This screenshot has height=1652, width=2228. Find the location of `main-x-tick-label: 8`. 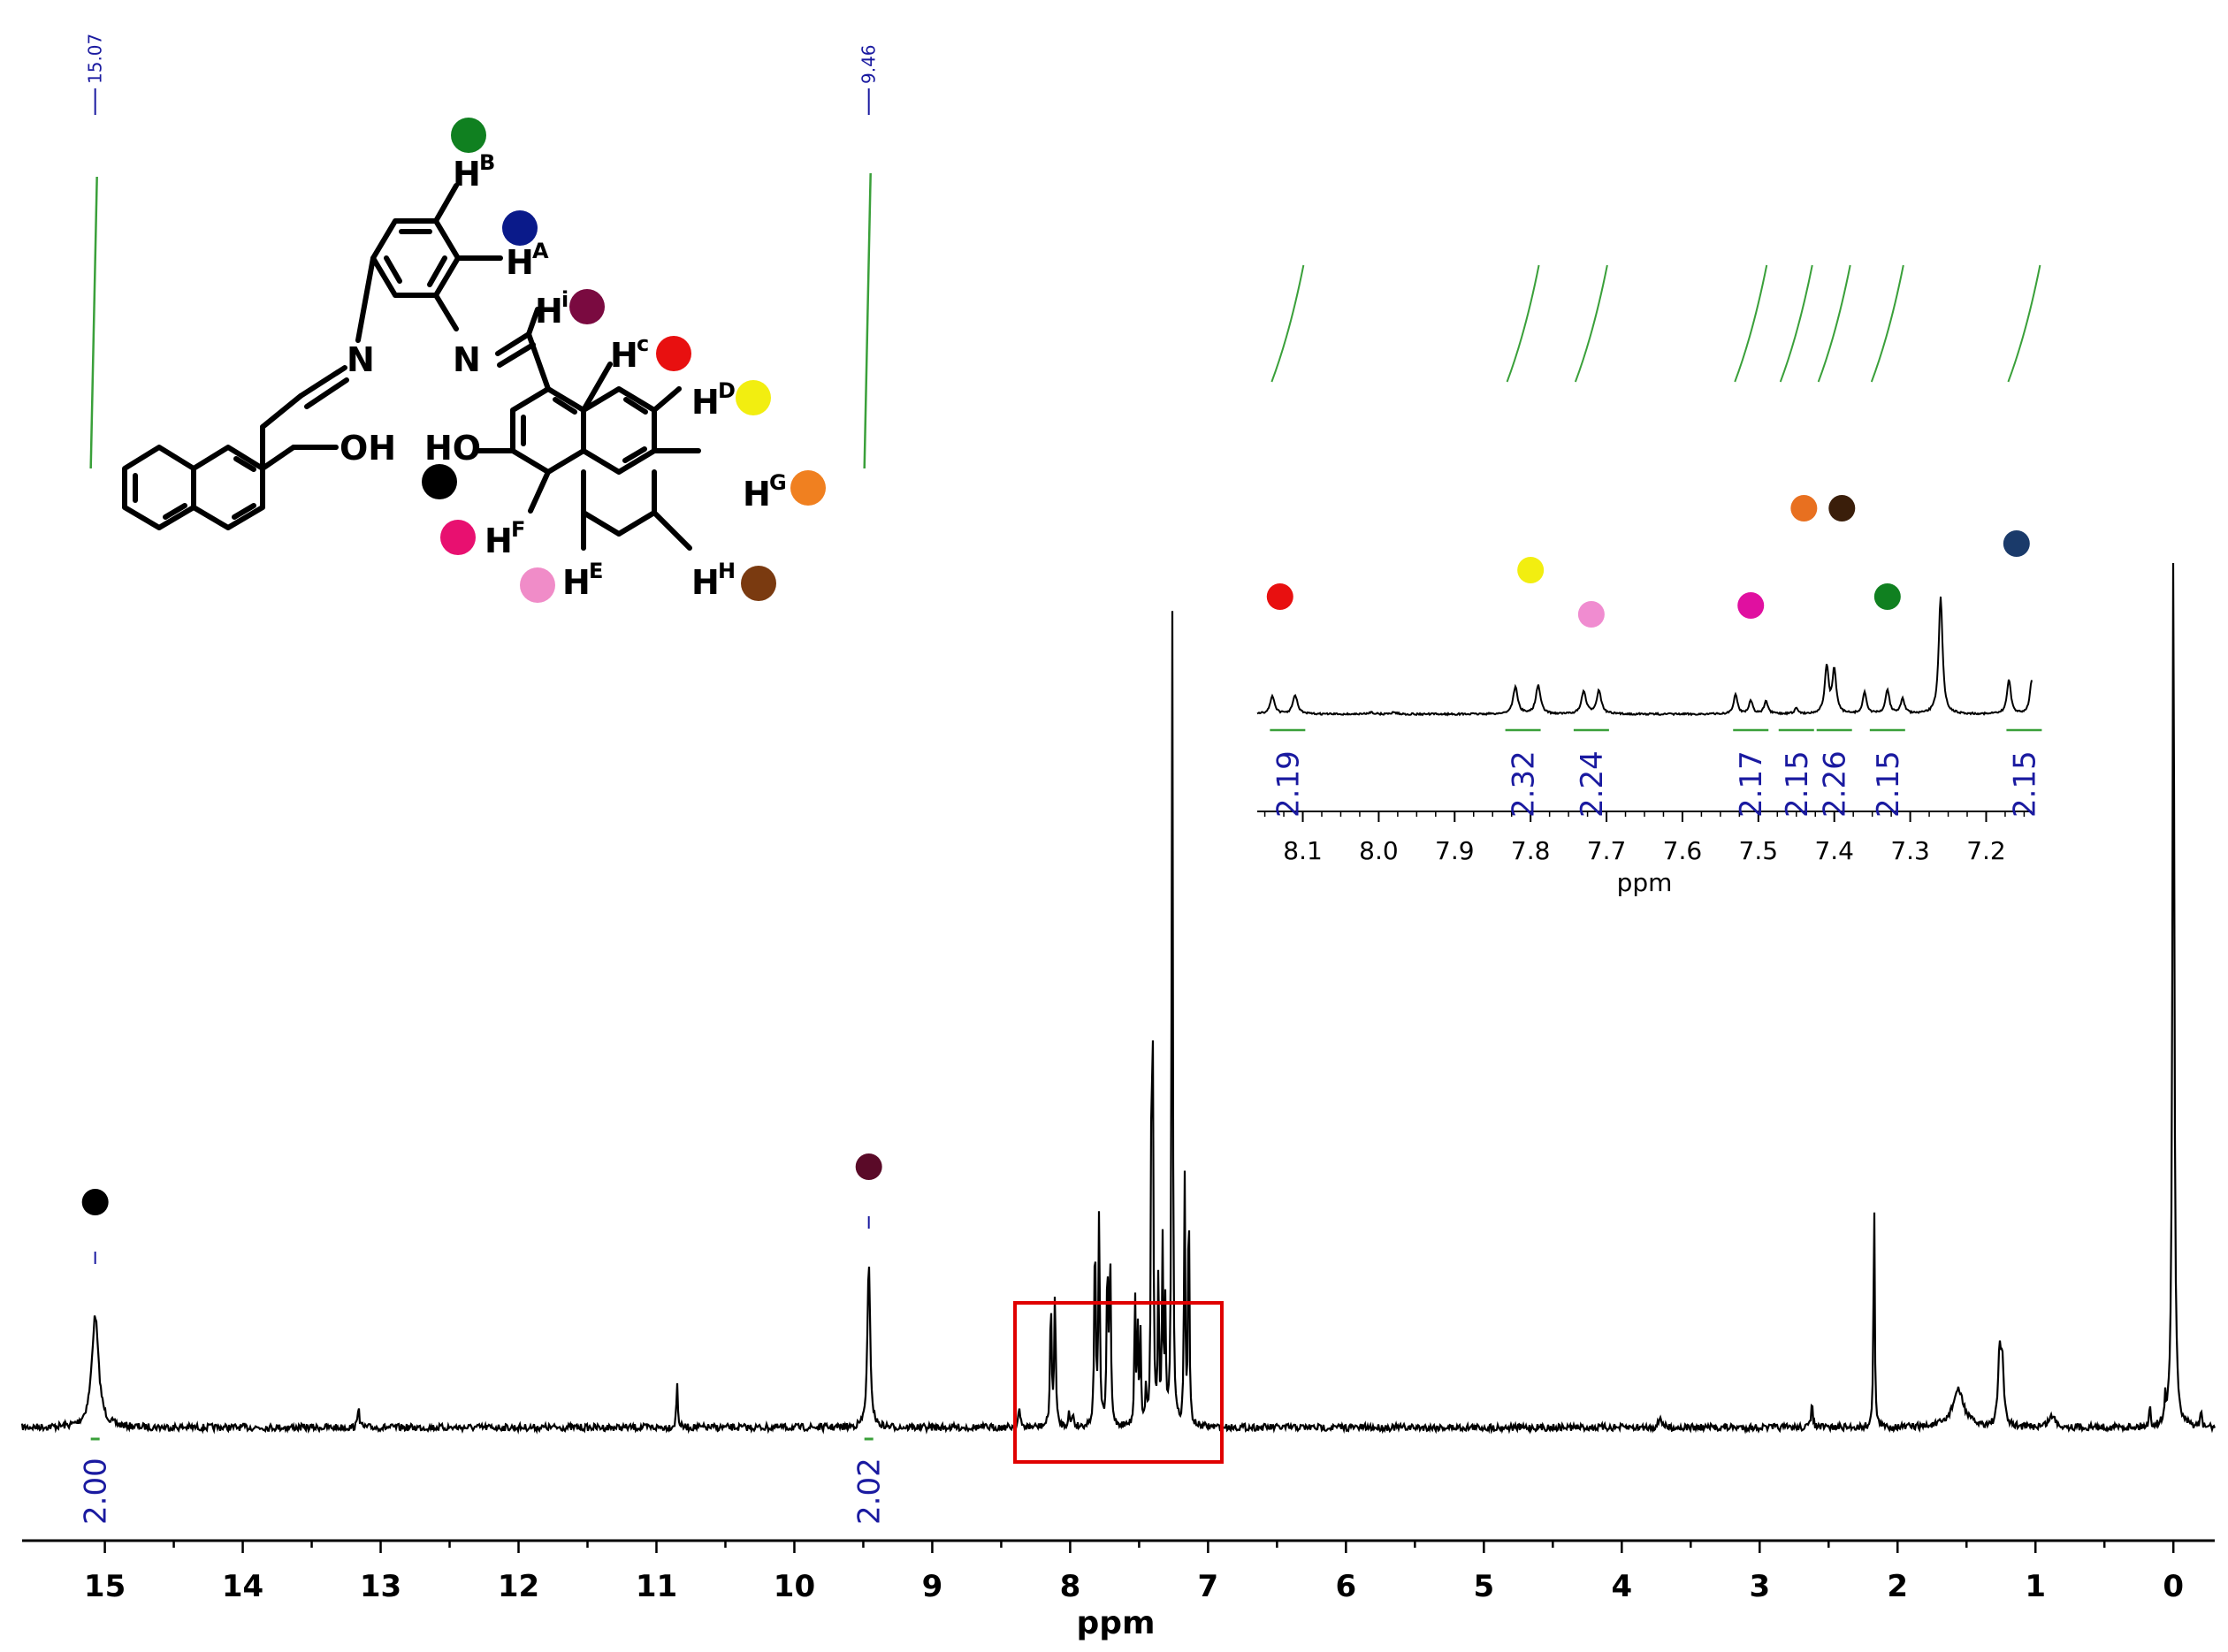

main-x-tick-label: 8 is located at coordinates (1070, 1587).